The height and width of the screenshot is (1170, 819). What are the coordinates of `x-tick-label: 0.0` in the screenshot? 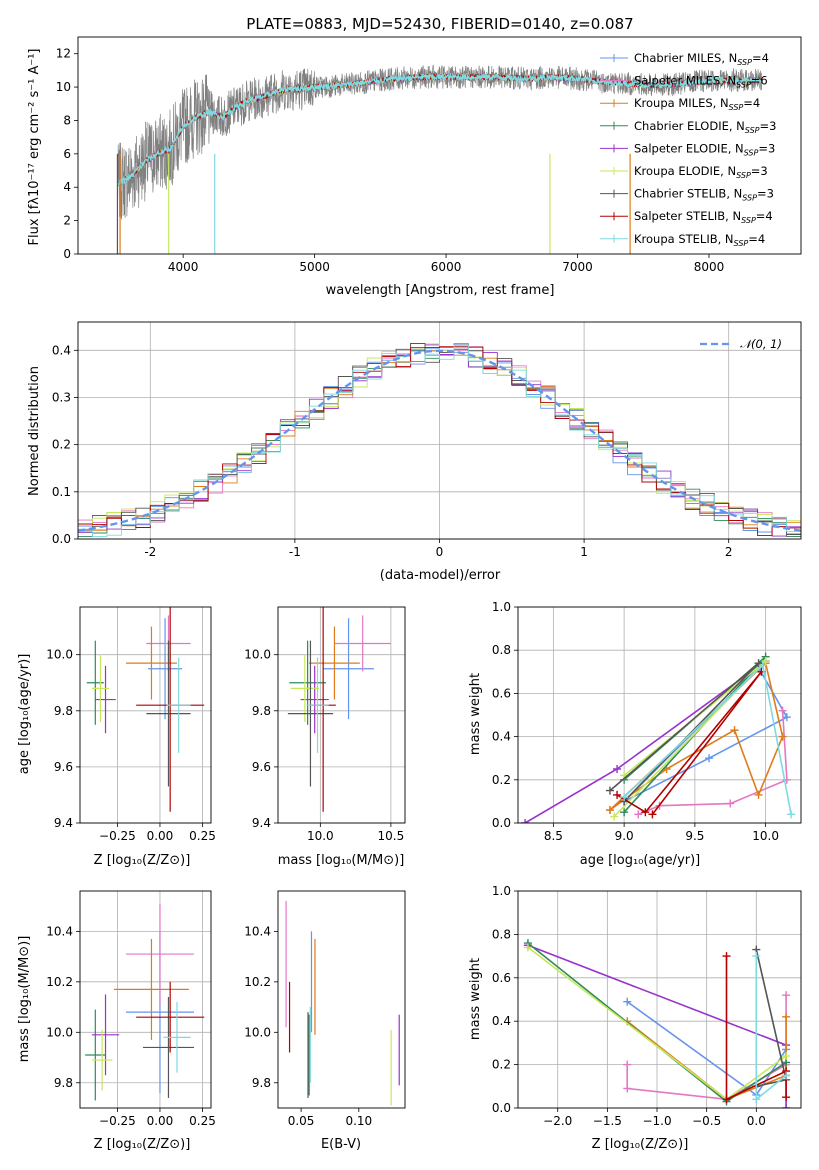 It's located at (756, 1121).